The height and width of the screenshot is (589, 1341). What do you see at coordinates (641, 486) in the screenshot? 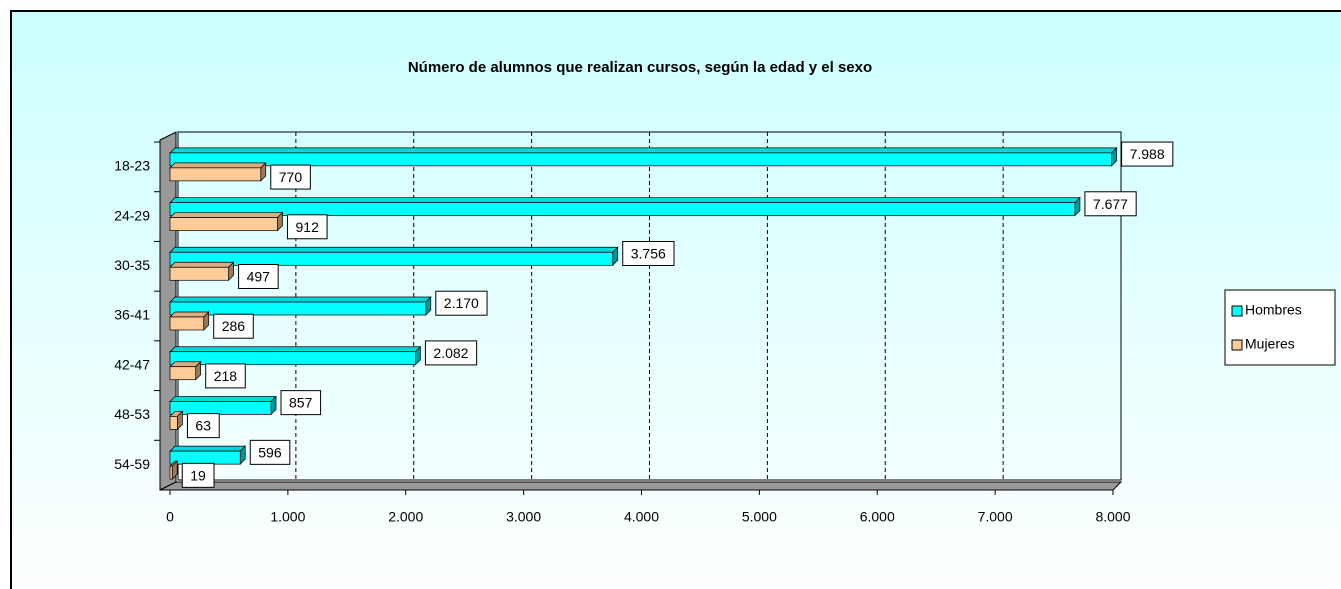
I see `floor` at bounding box center [641, 486].